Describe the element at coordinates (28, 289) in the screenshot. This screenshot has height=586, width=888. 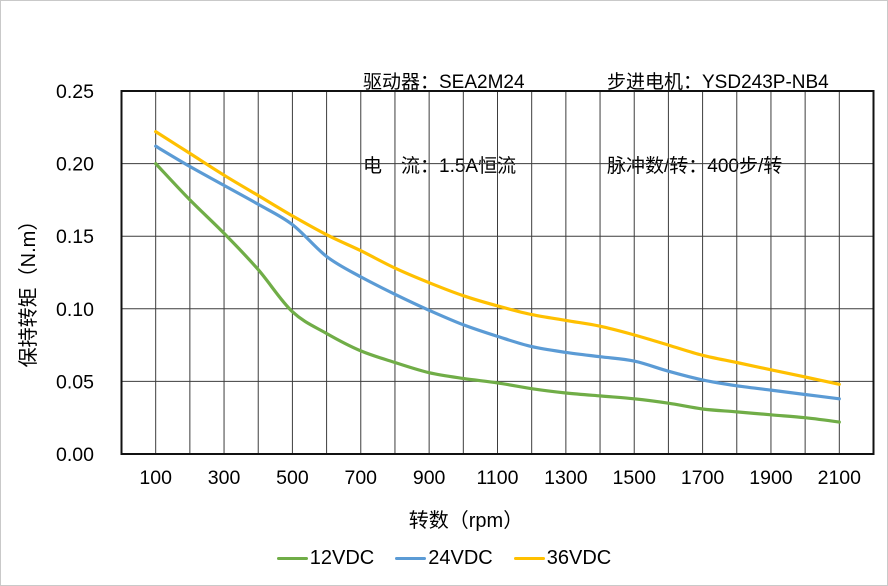
I see `y-axis-title: 保持转矩（N.m）` at that location.